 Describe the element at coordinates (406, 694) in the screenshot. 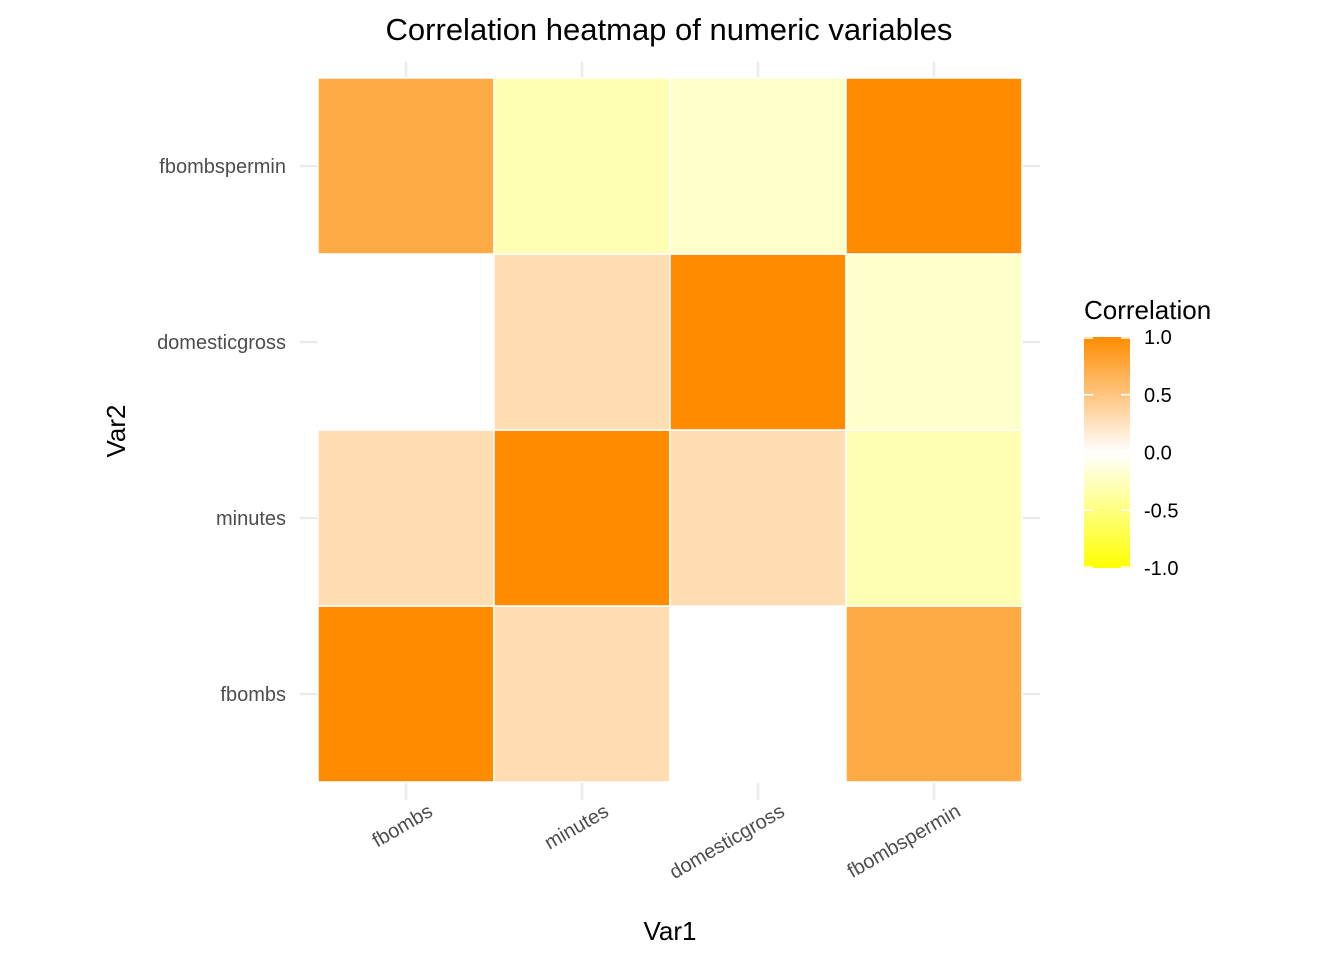

I see `heatmap-cell-fbombs-fbombs` at that location.